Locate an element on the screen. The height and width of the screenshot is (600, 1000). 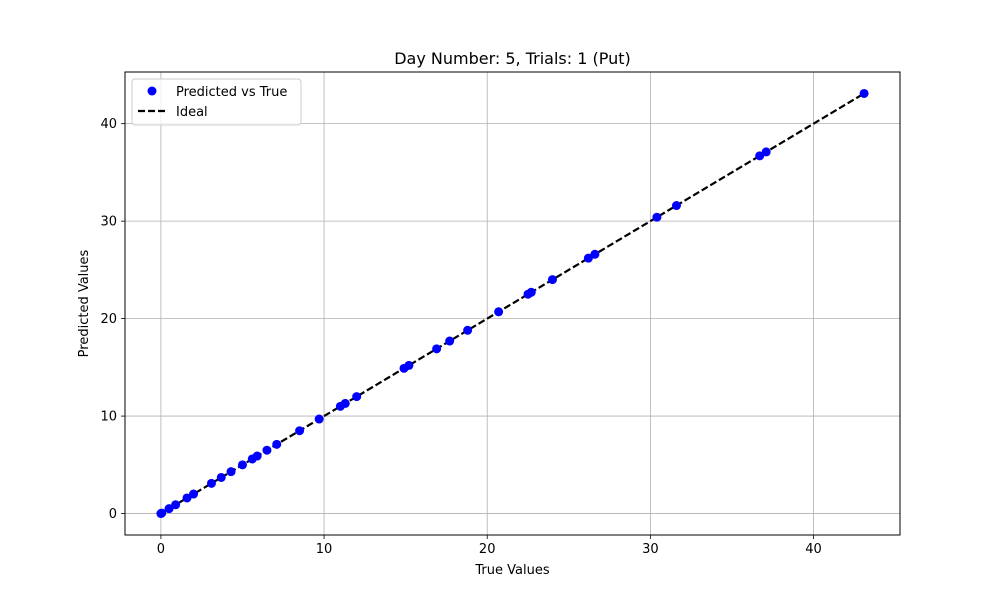
x-tick-label: 40 is located at coordinates (813, 549).